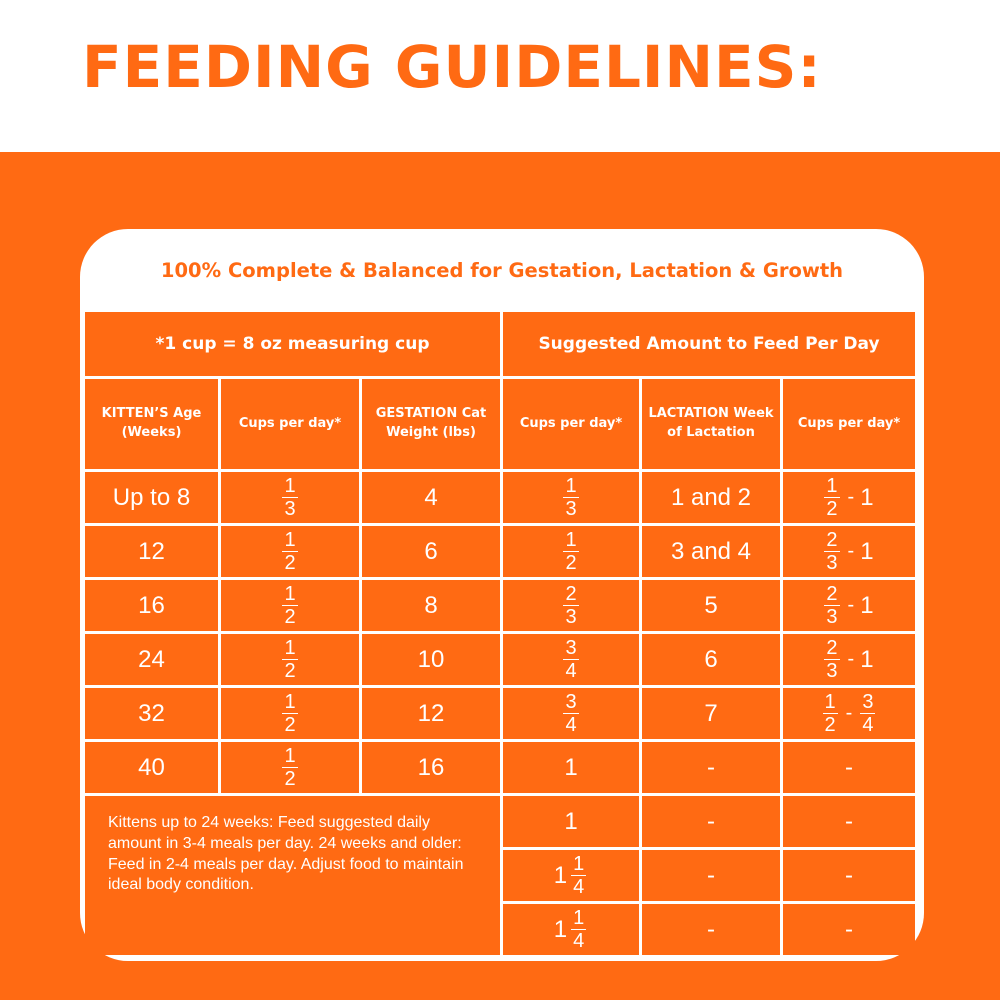 The image size is (1000, 1000). I want to click on column-header: GESTATION Cat Weight (lbs), so click(431, 424).